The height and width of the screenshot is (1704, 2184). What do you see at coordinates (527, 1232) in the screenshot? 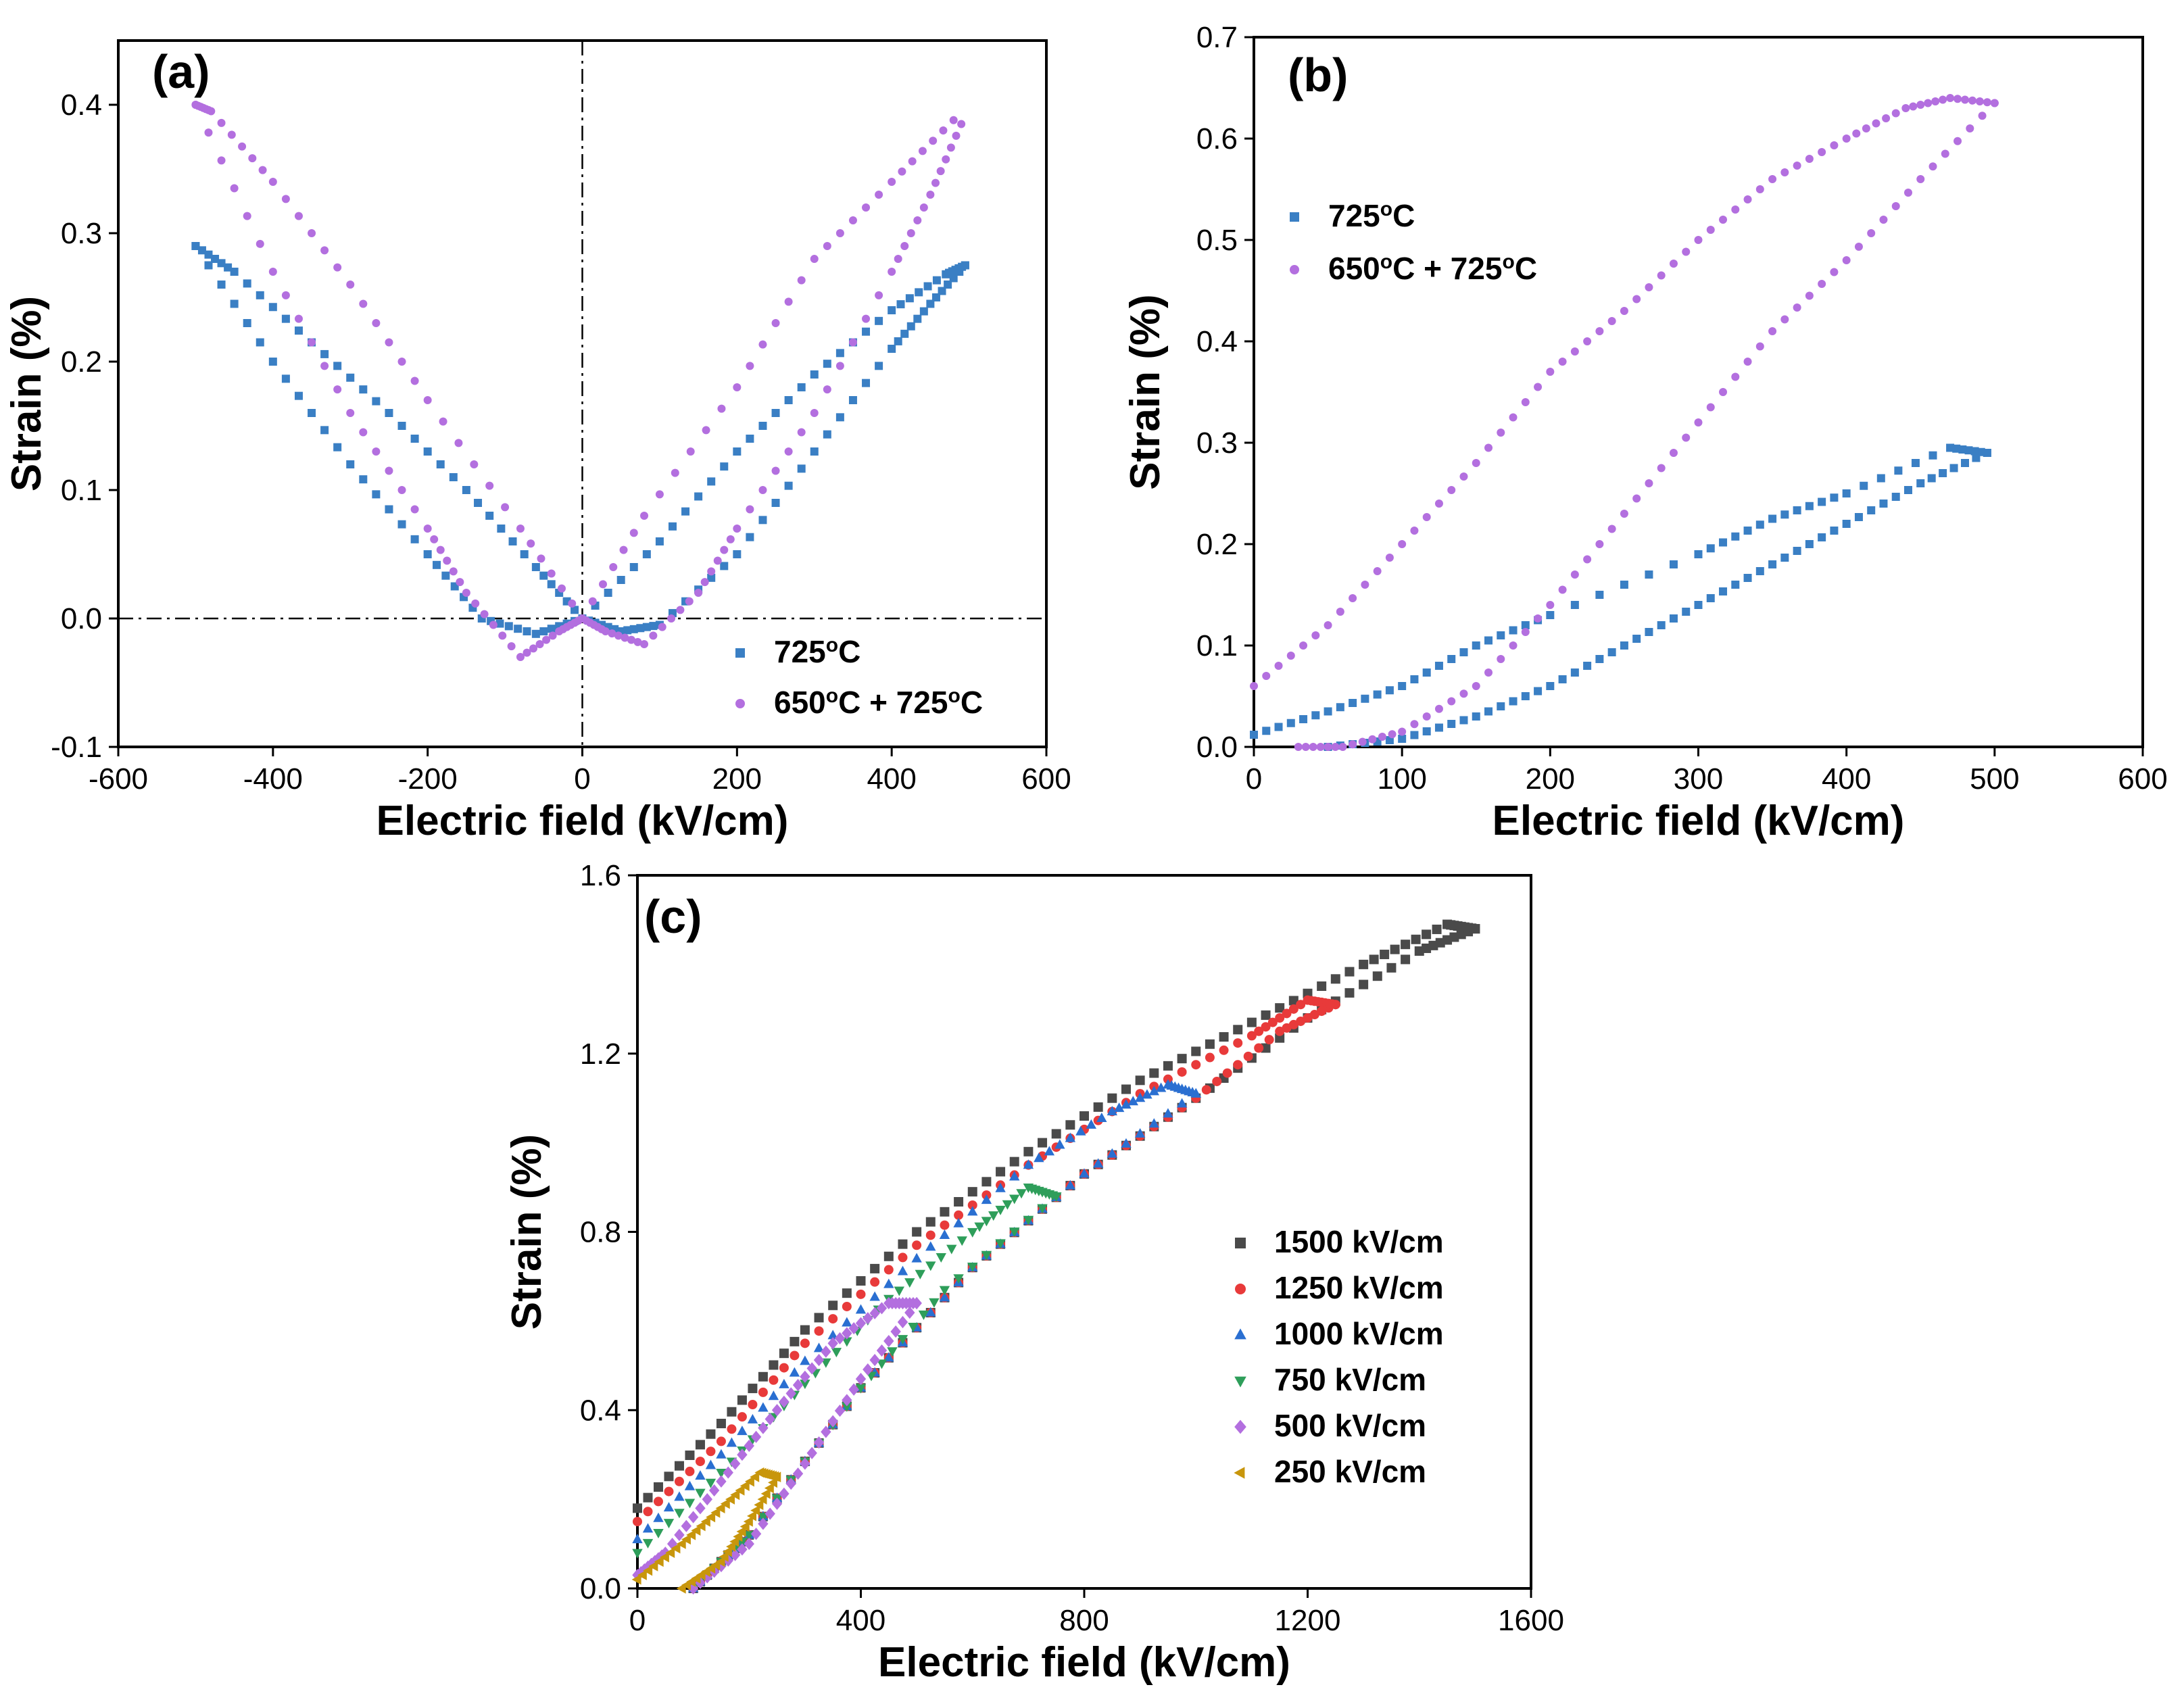
I see `y-axis-title: Strain (%)` at bounding box center [527, 1232].